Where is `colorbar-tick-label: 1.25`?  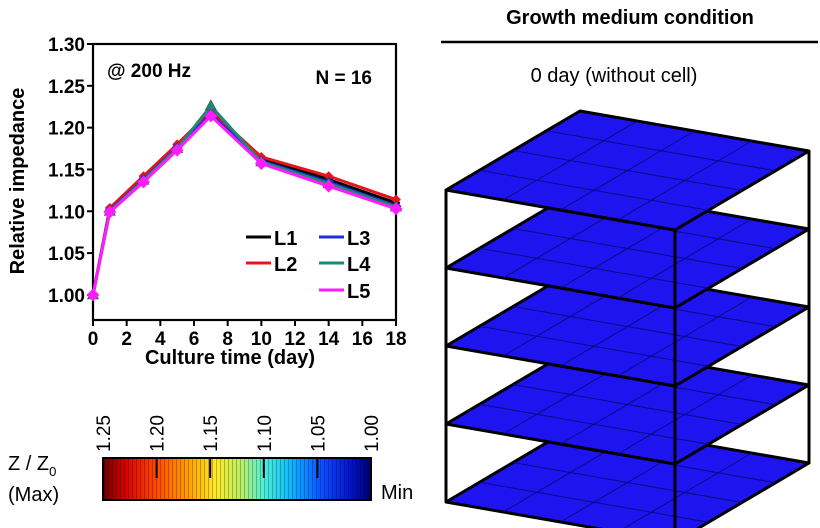 colorbar-tick-label: 1.25 is located at coordinates (104, 433).